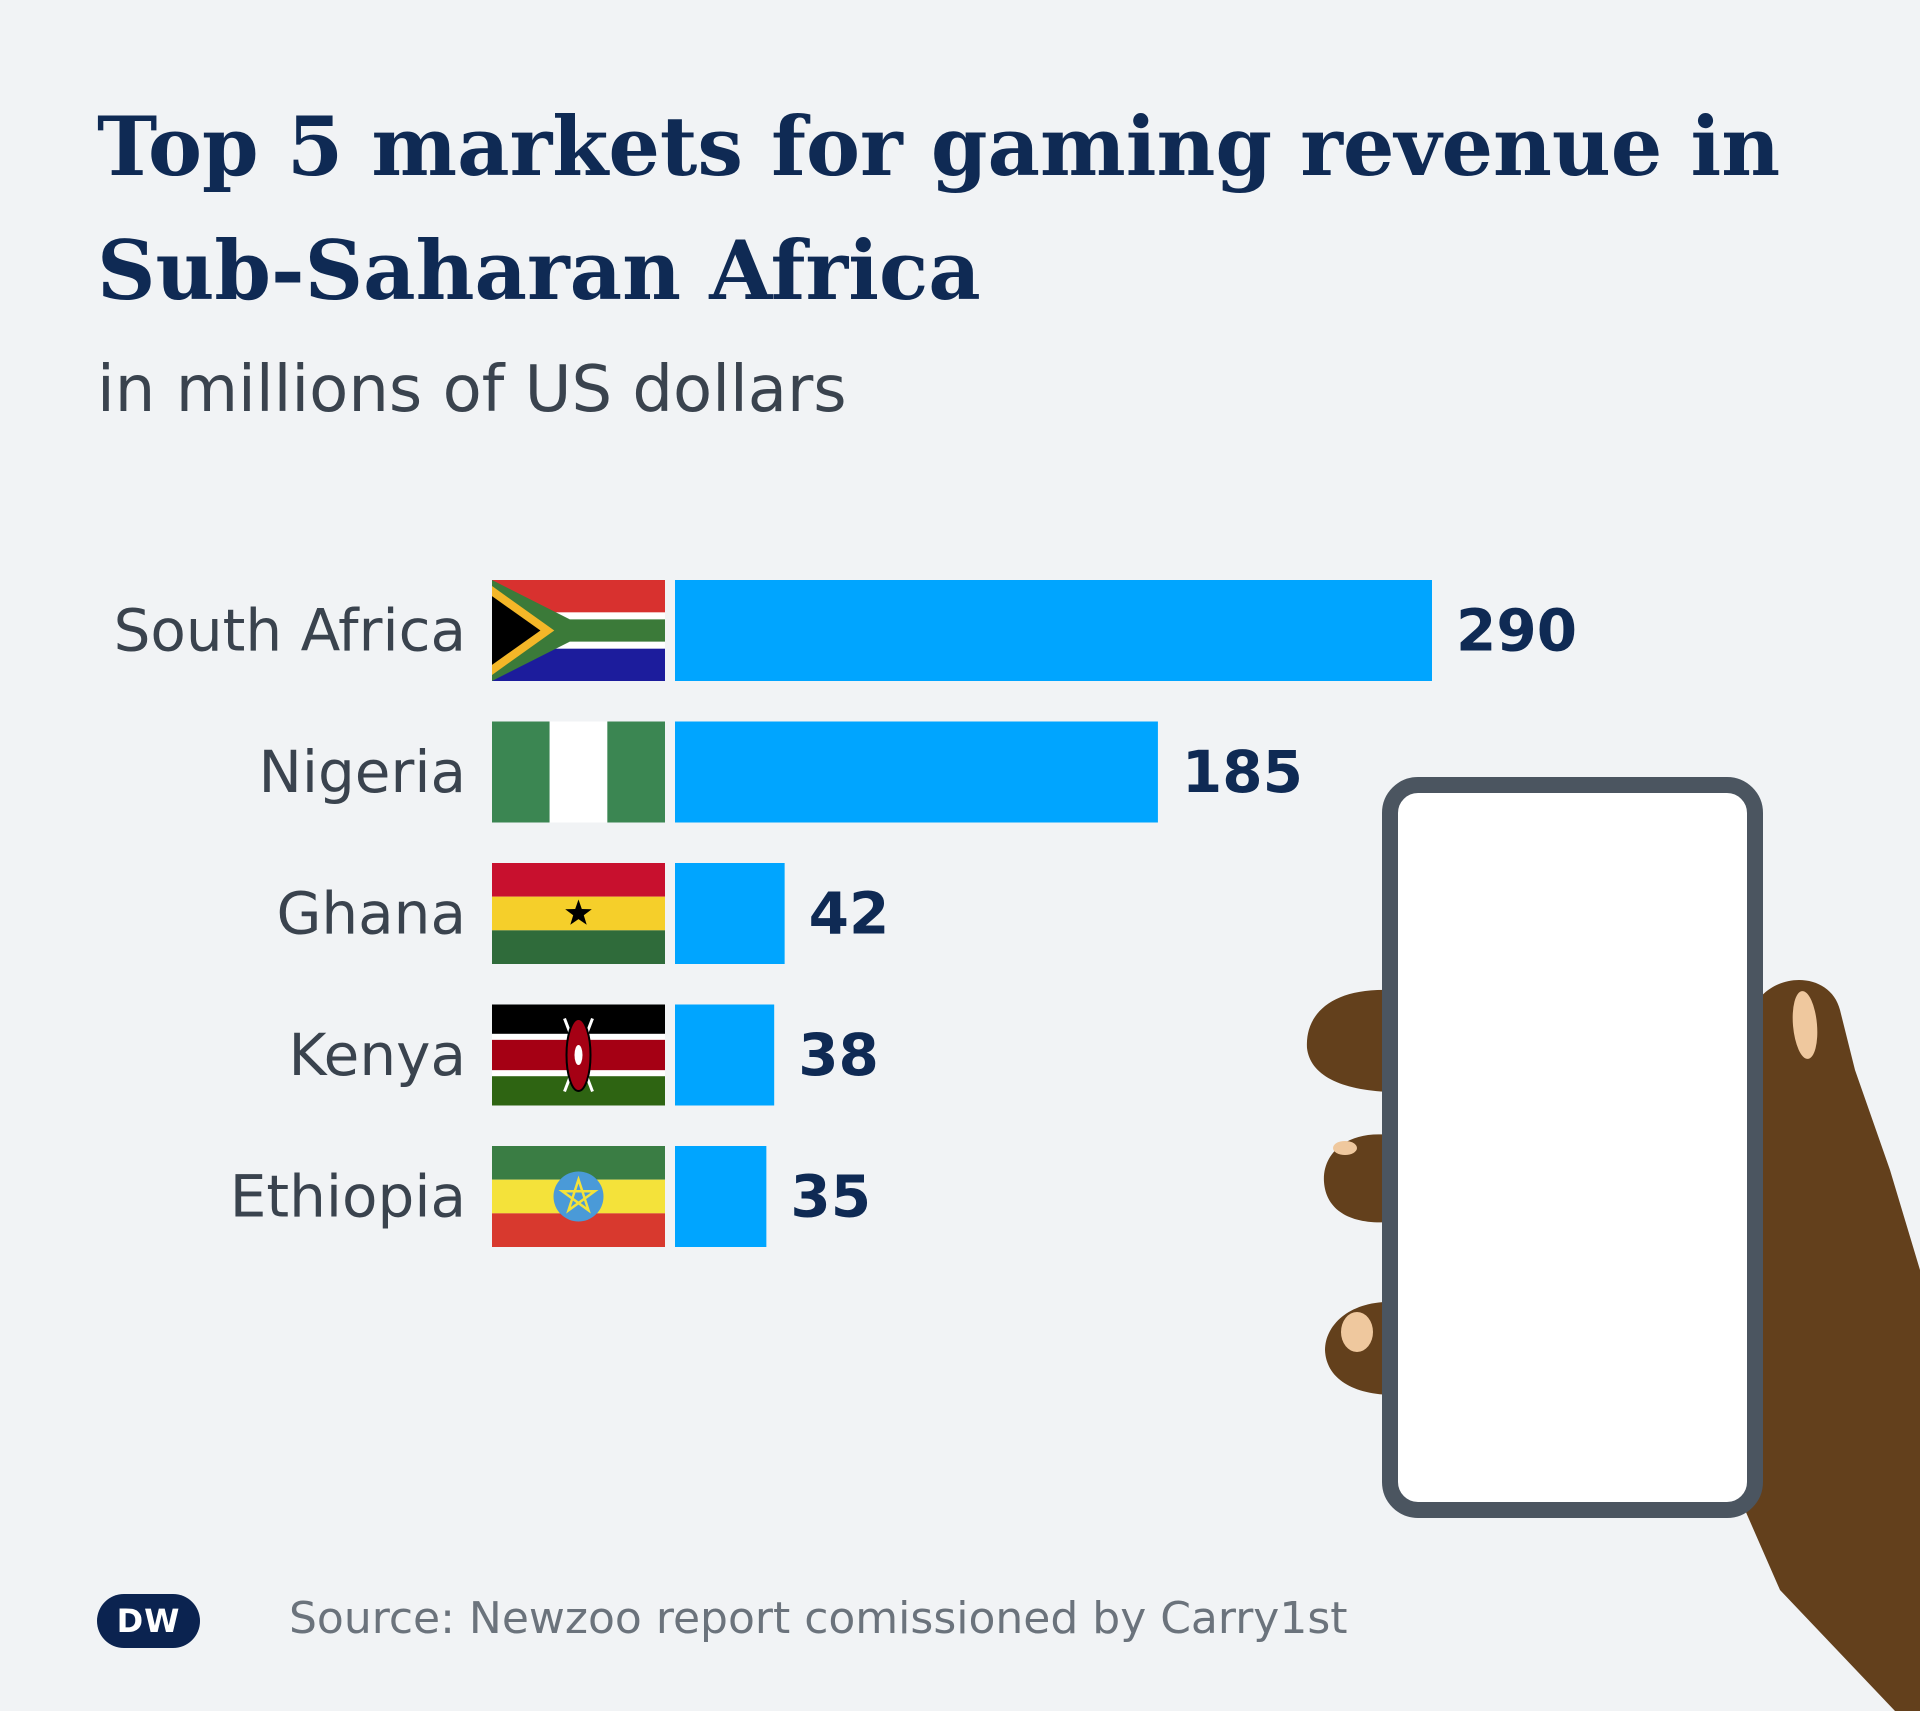 This screenshot has height=1711, width=1920. What do you see at coordinates (377, 1055) in the screenshot?
I see `category-label: Kenya` at bounding box center [377, 1055].